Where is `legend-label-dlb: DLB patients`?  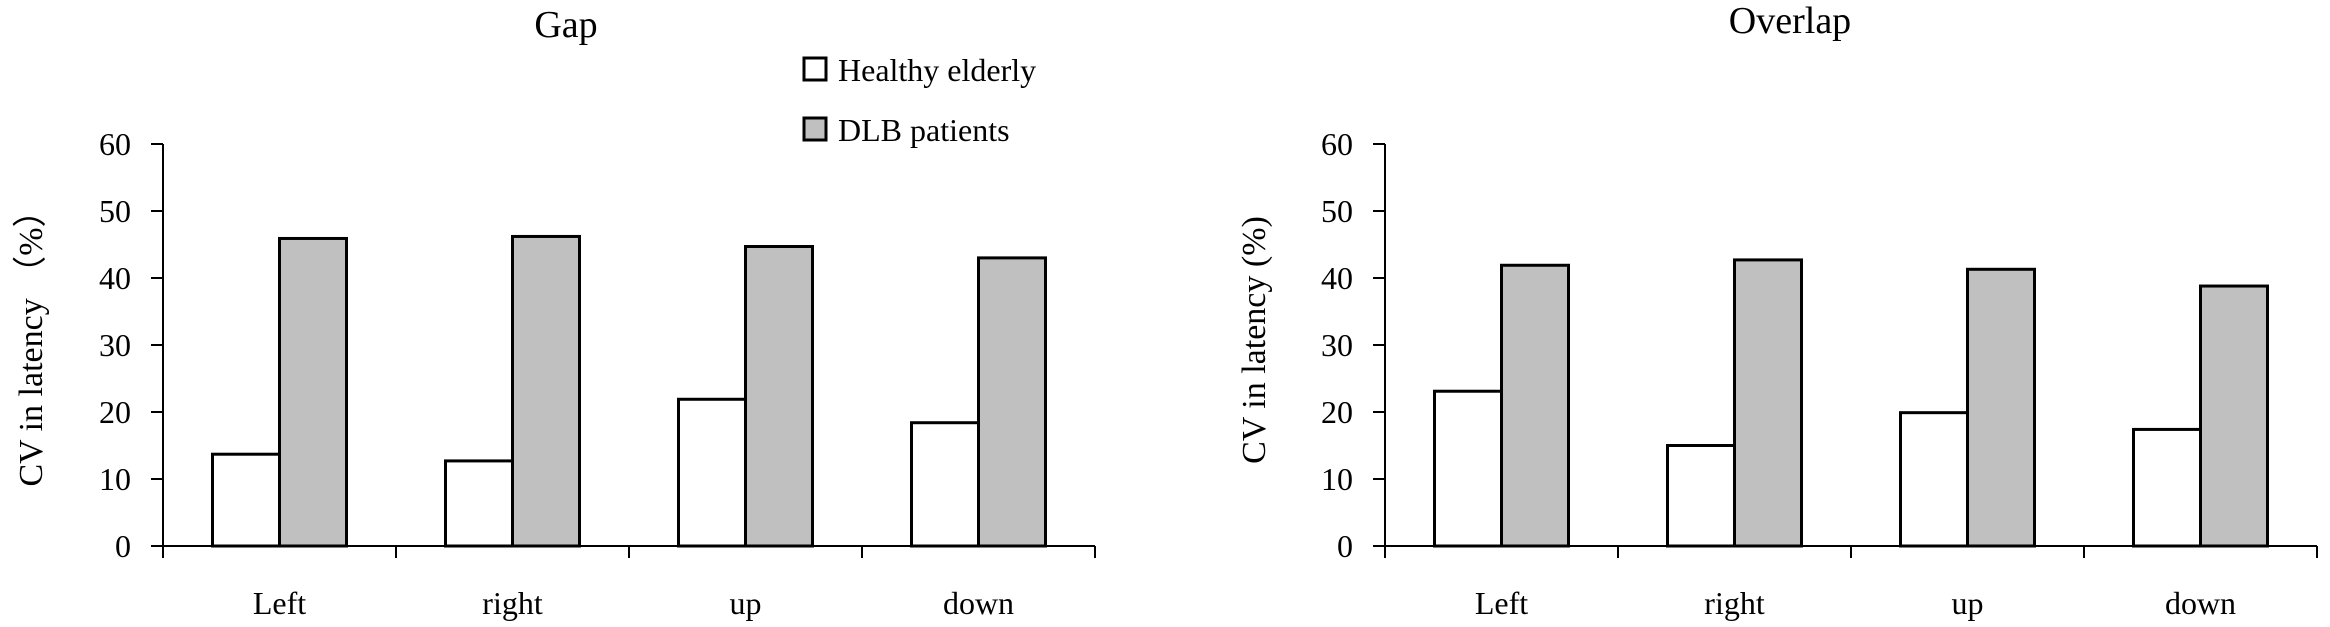 legend-label-dlb: DLB patients is located at coordinates (924, 130).